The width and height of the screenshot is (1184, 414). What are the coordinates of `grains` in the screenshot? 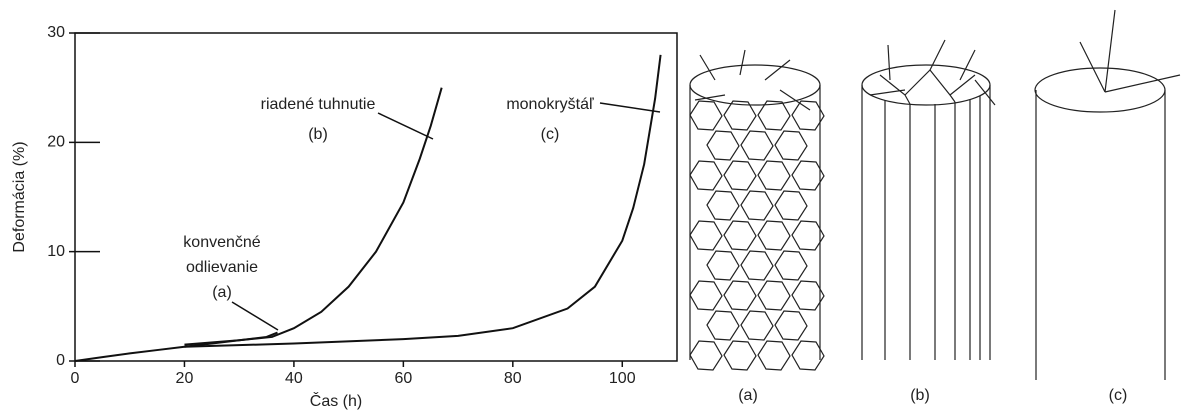 It's located at (757, 210).